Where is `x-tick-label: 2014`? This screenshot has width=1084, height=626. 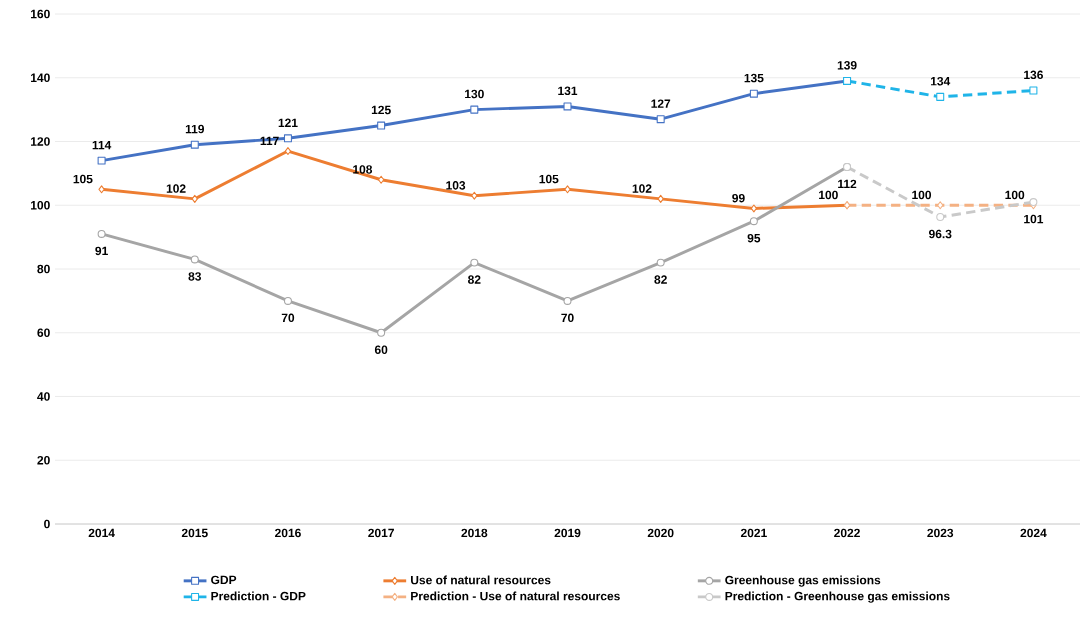 x-tick-label: 2014 is located at coordinates (101, 533).